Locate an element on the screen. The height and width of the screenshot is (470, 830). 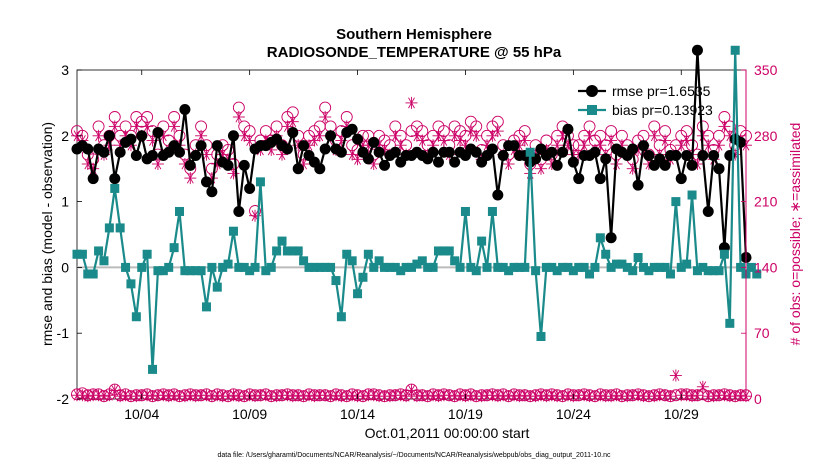
y-tick-label: 0 is located at coordinates (65, 267).